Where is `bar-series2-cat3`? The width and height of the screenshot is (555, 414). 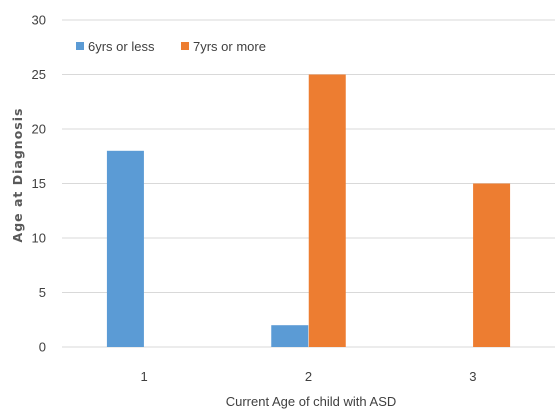
bar-series2-cat3 is located at coordinates (492, 265).